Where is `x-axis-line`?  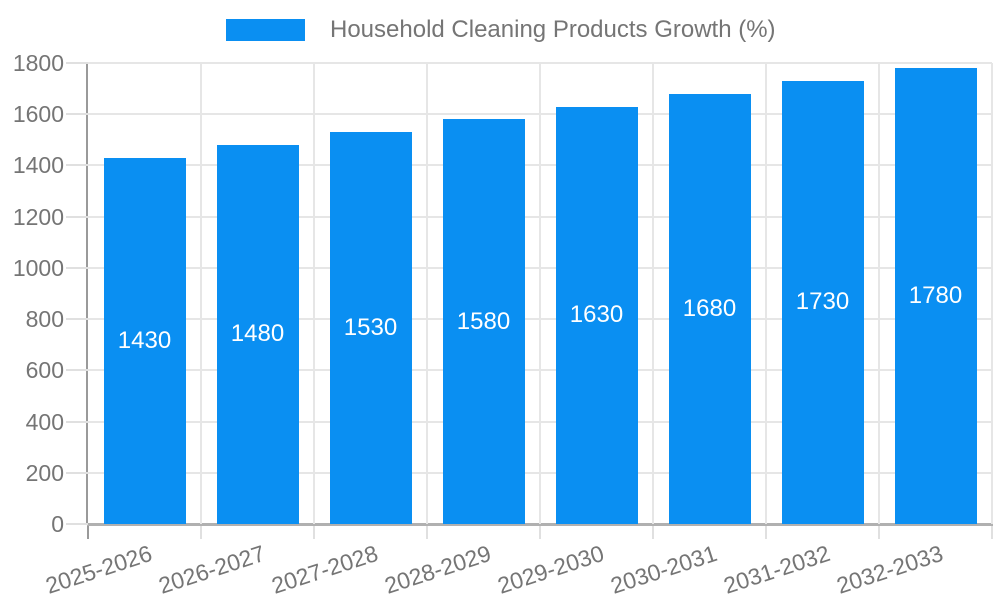
x-axis-line is located at coordinates (540, 524).